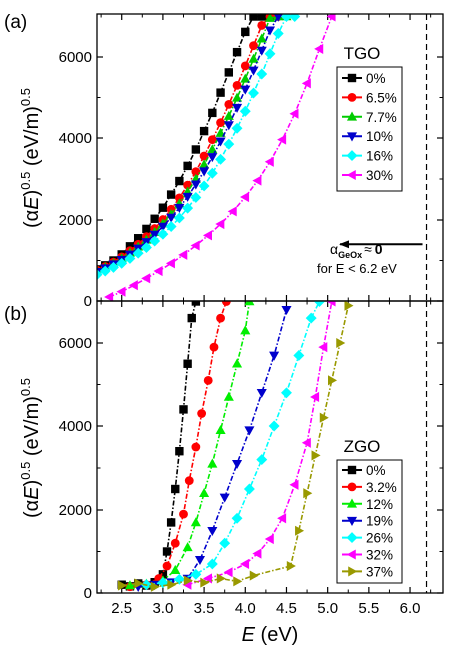 The height and width of the screenshot is (653, 450). I want to click on panel-b-legend-item-37%: 37%, so click(367, 571).